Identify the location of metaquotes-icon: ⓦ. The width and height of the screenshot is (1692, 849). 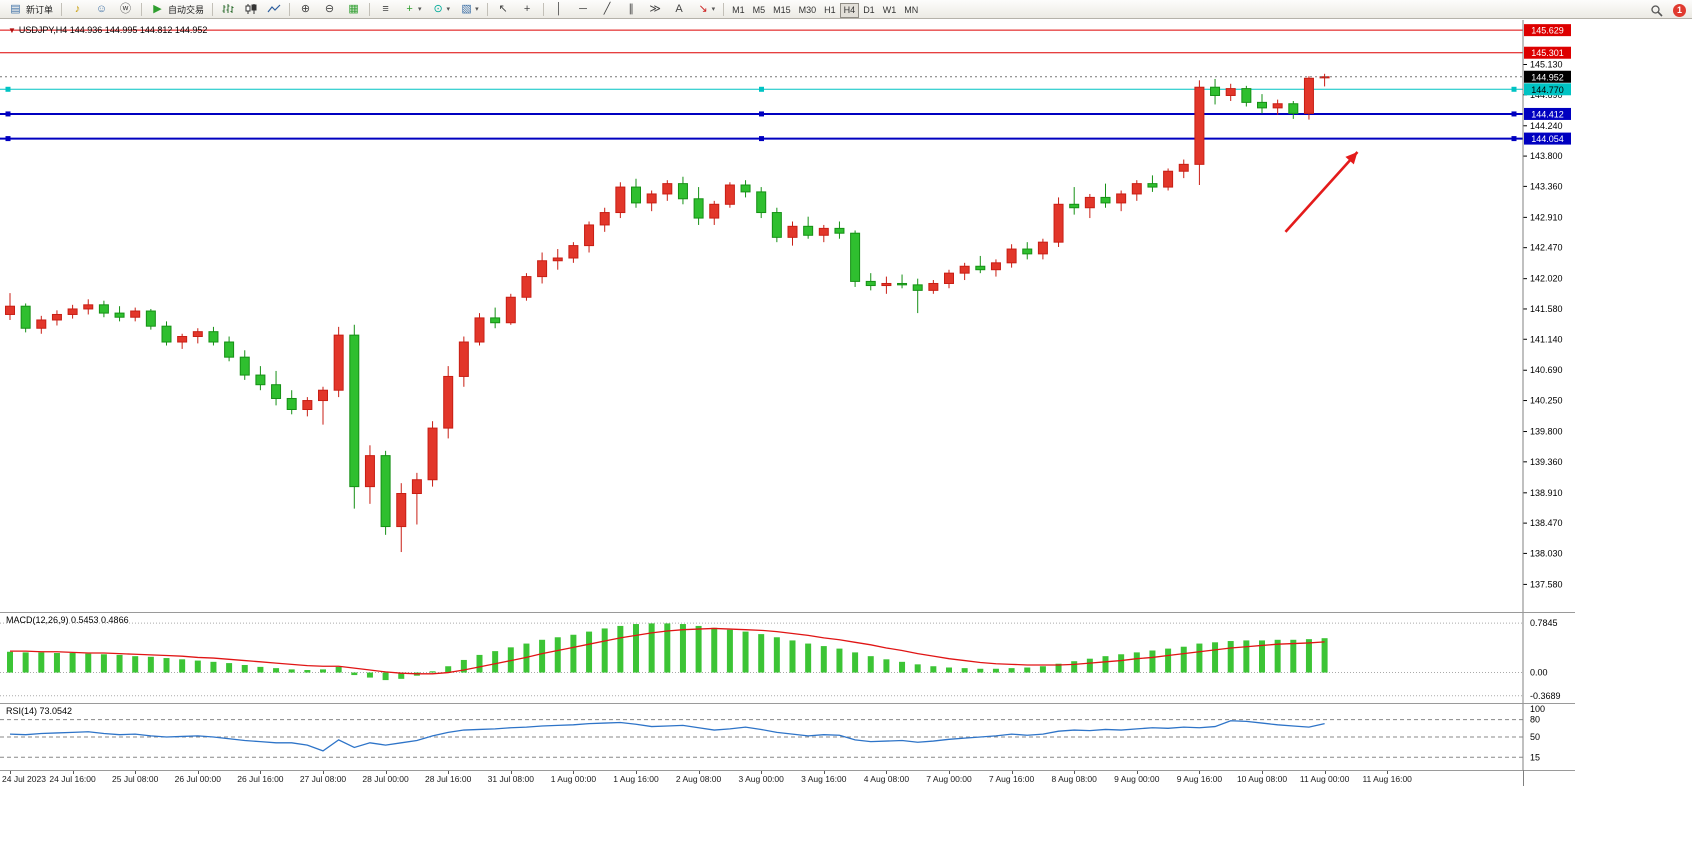
(126, 8).